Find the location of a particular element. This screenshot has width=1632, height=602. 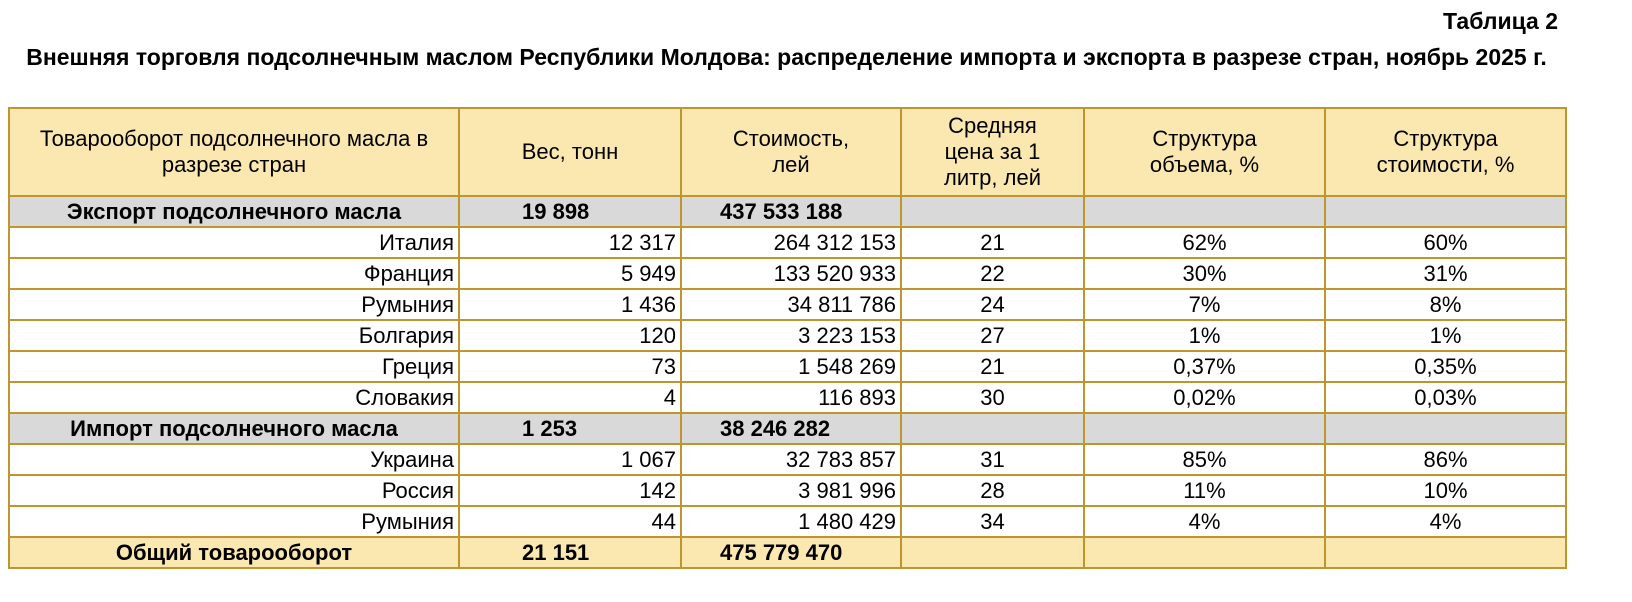

table-cell: 475 779 470 is located at coordinates (791, 552).